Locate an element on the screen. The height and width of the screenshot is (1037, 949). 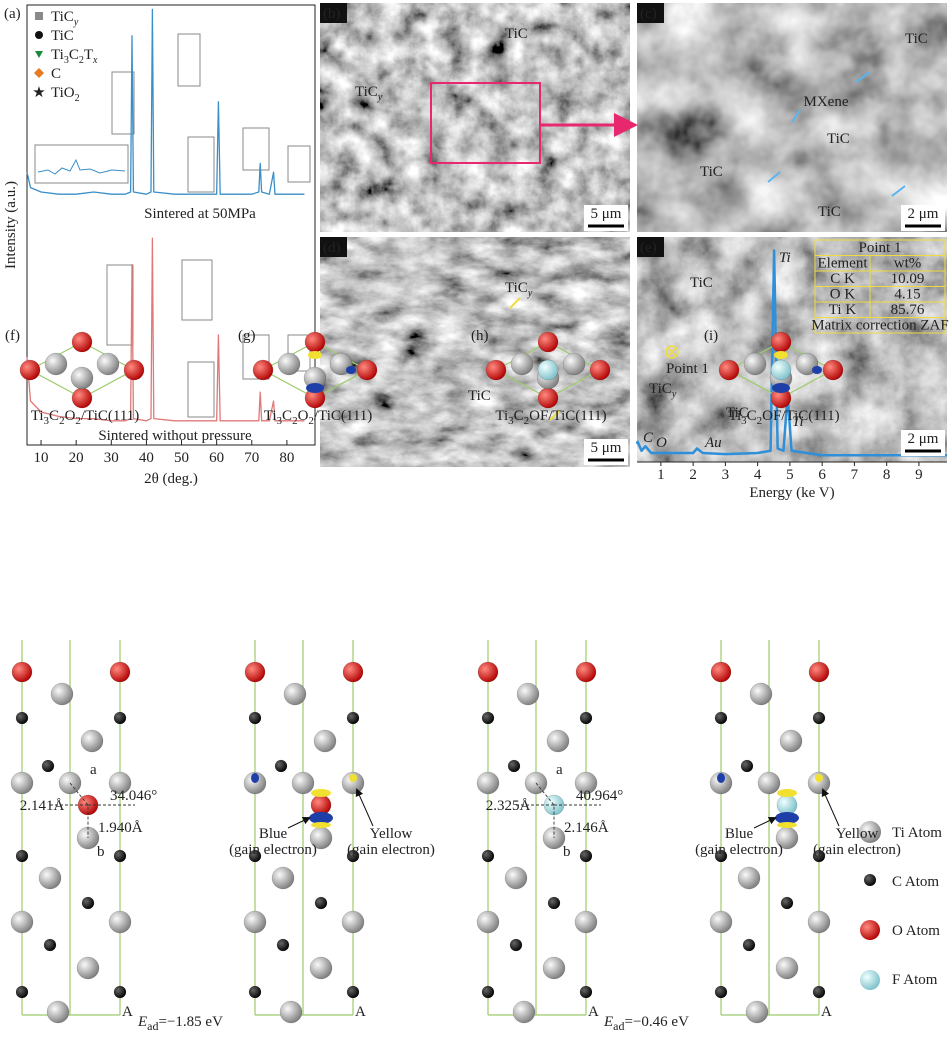
atom-f is located at coordinates (781, 370).